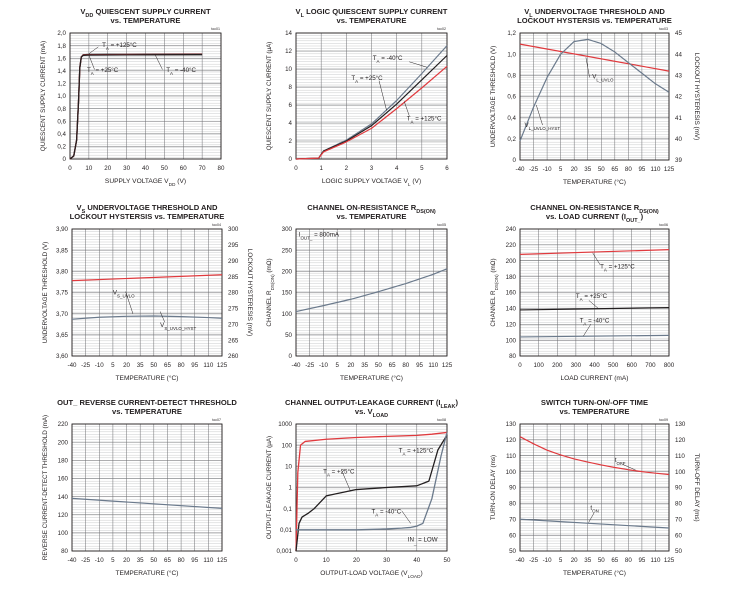  Describe the element at coordinates (594, 292) in the screenshot. I see `plot-frame` at that location.